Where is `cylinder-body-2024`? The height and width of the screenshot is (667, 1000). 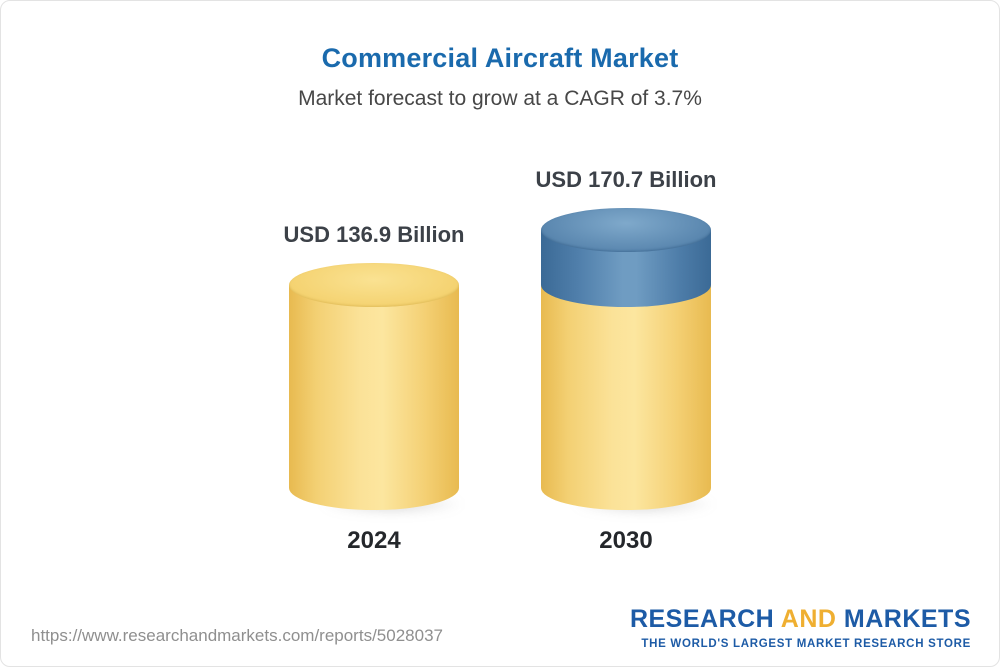
cylinder-body-2024 is located at coordinates (374, 397).